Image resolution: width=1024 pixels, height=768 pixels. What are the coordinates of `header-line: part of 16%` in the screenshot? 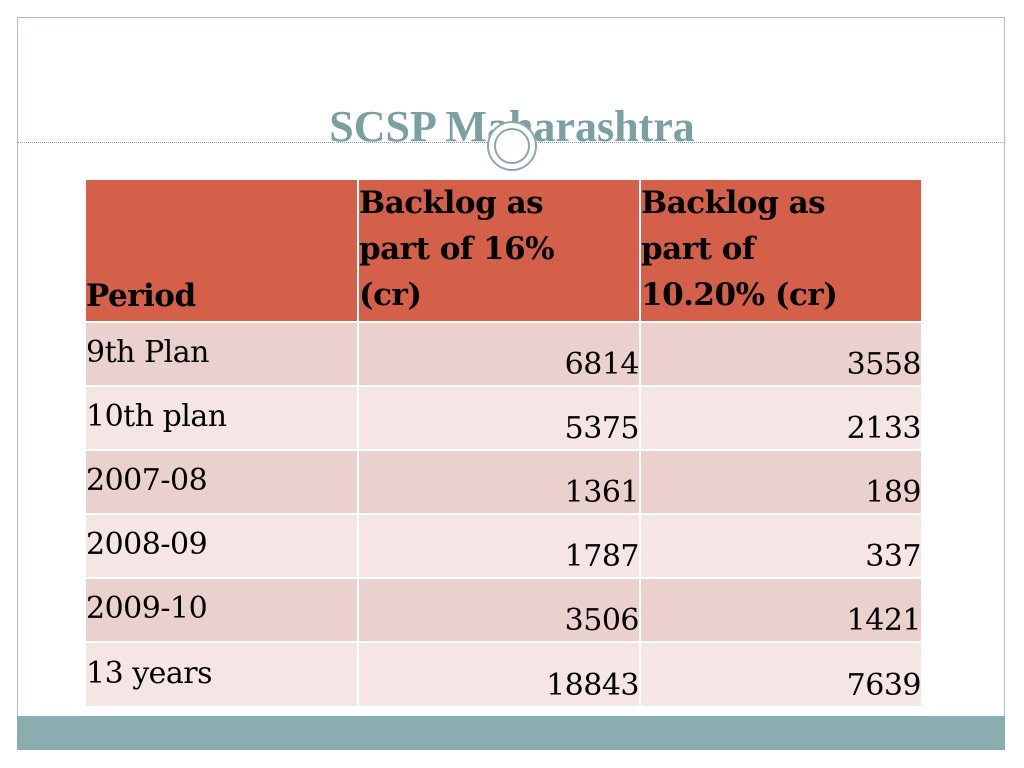 It's located at (457, 249).